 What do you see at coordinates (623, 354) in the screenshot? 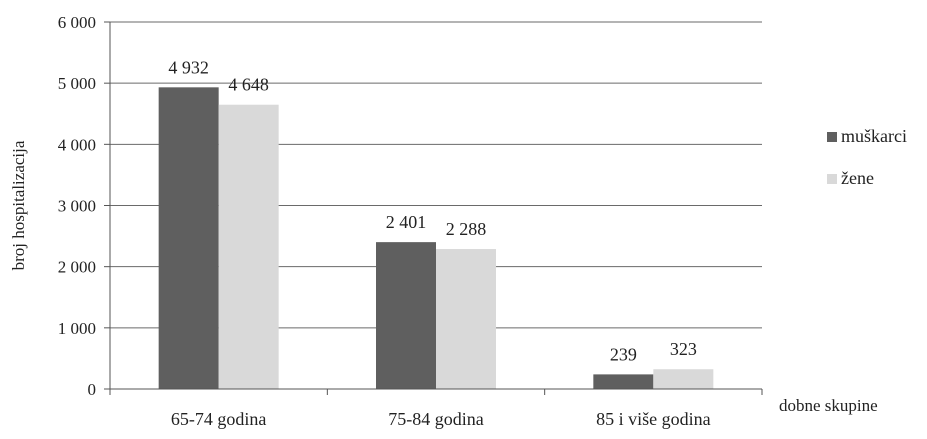
I see `bar-data-label: 239` at bounding box center [623, 354].